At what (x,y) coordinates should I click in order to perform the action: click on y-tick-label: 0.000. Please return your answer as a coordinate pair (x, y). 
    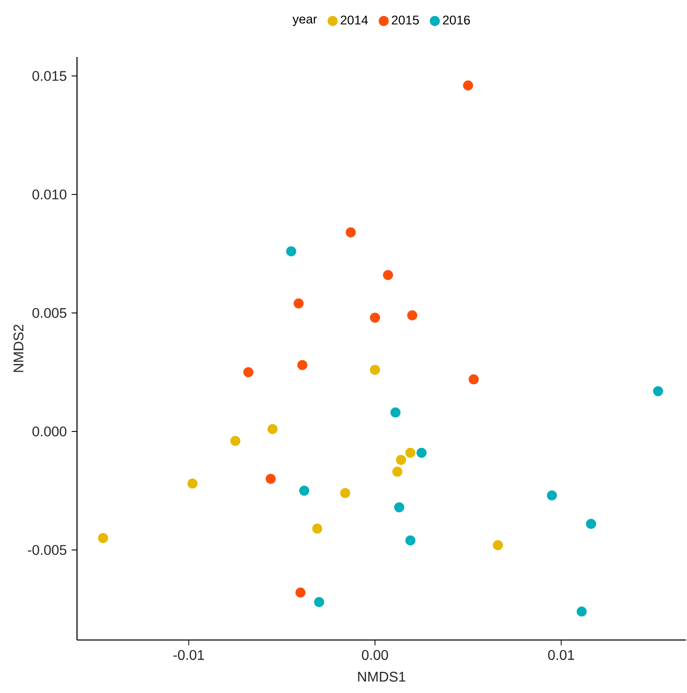
    Looking at the image, I should click on (49, 431).